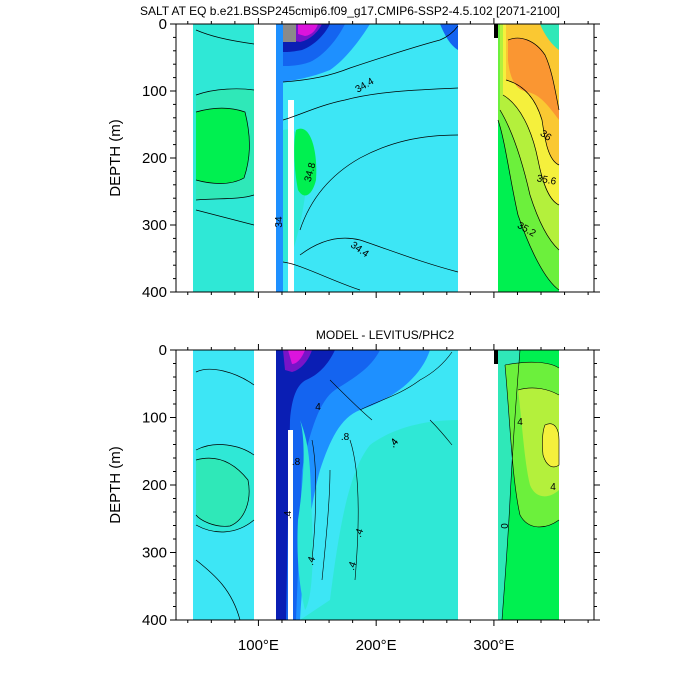 The image size is (700, 700). Describe the element at coordinates (291, 196) in the screenshot. I see `land-gap-pacific` at that location.